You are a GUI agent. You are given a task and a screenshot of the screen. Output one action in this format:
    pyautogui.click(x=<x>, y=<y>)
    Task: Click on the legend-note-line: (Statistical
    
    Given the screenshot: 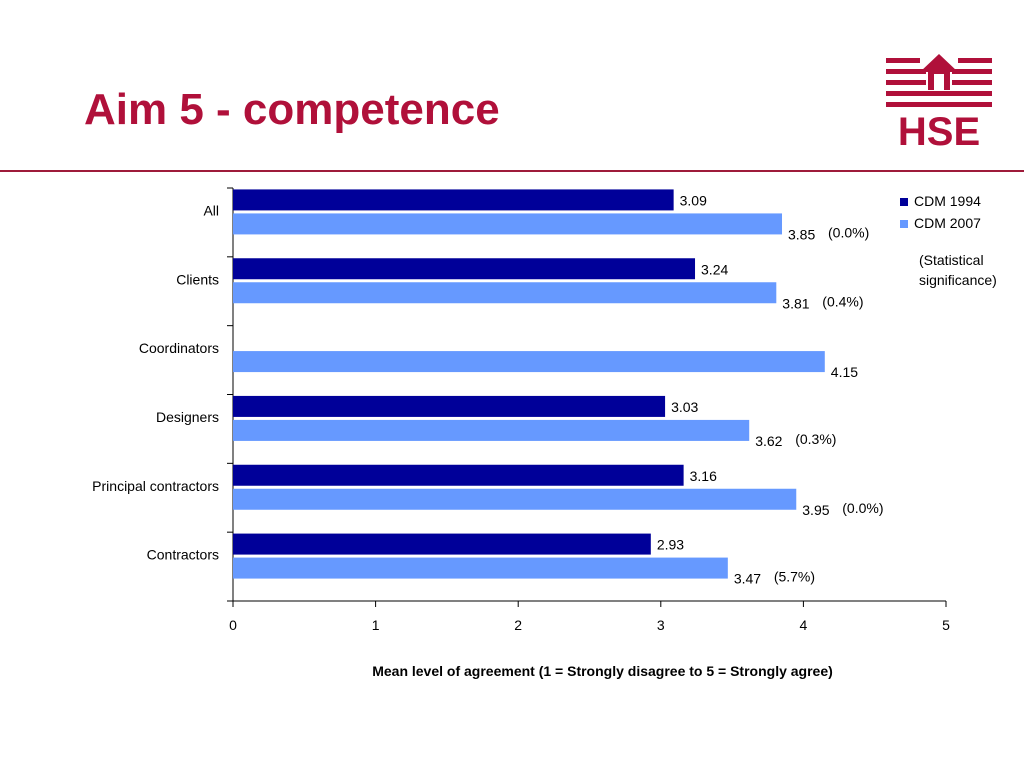 What is the action you would take?
    pyautogui.click(x=951, y=260)
    